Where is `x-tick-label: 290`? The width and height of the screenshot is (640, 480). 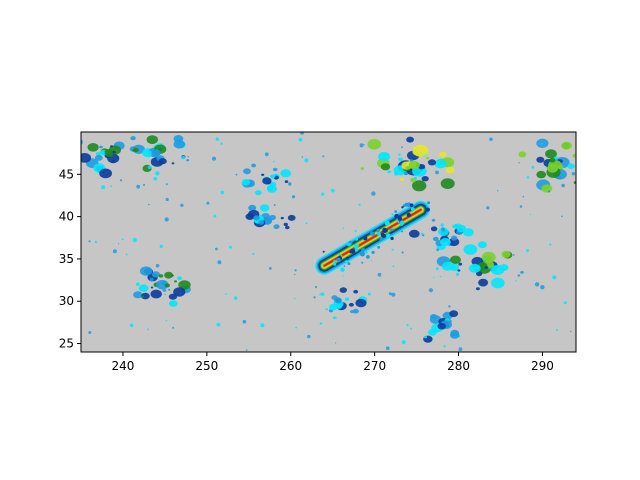
x-tick-label: 290 is located at coordinates (542, 366).